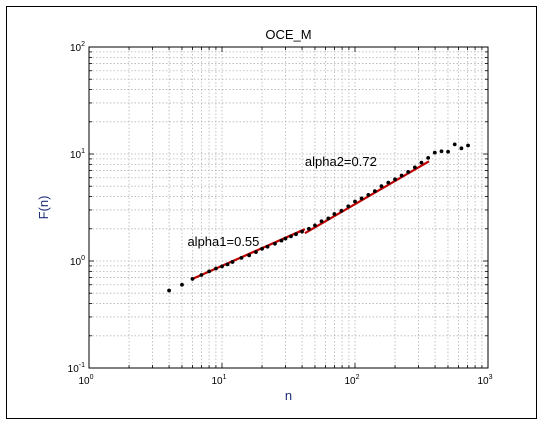 The width and height of the screenshot is (545, 427). I want to click on y-tick-label: 10², so click(77, 47).